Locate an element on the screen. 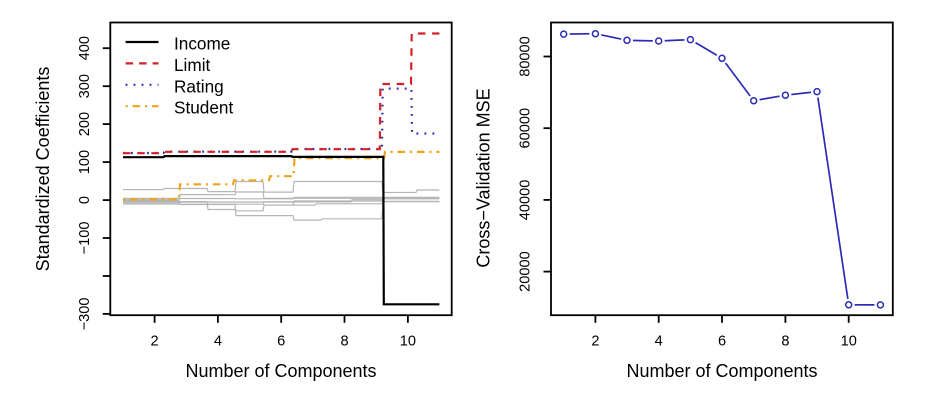  svg-text: Limit is located at coordinates (192, 65).